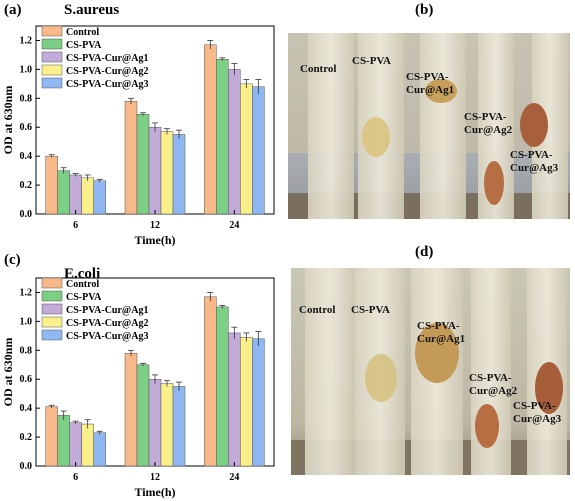 Image resolution: width=575 pixels, height=501 pixels. Describe the element at coordinates (424, 10) in the screenshot. I see `panel-label-b: (b)` at that location.